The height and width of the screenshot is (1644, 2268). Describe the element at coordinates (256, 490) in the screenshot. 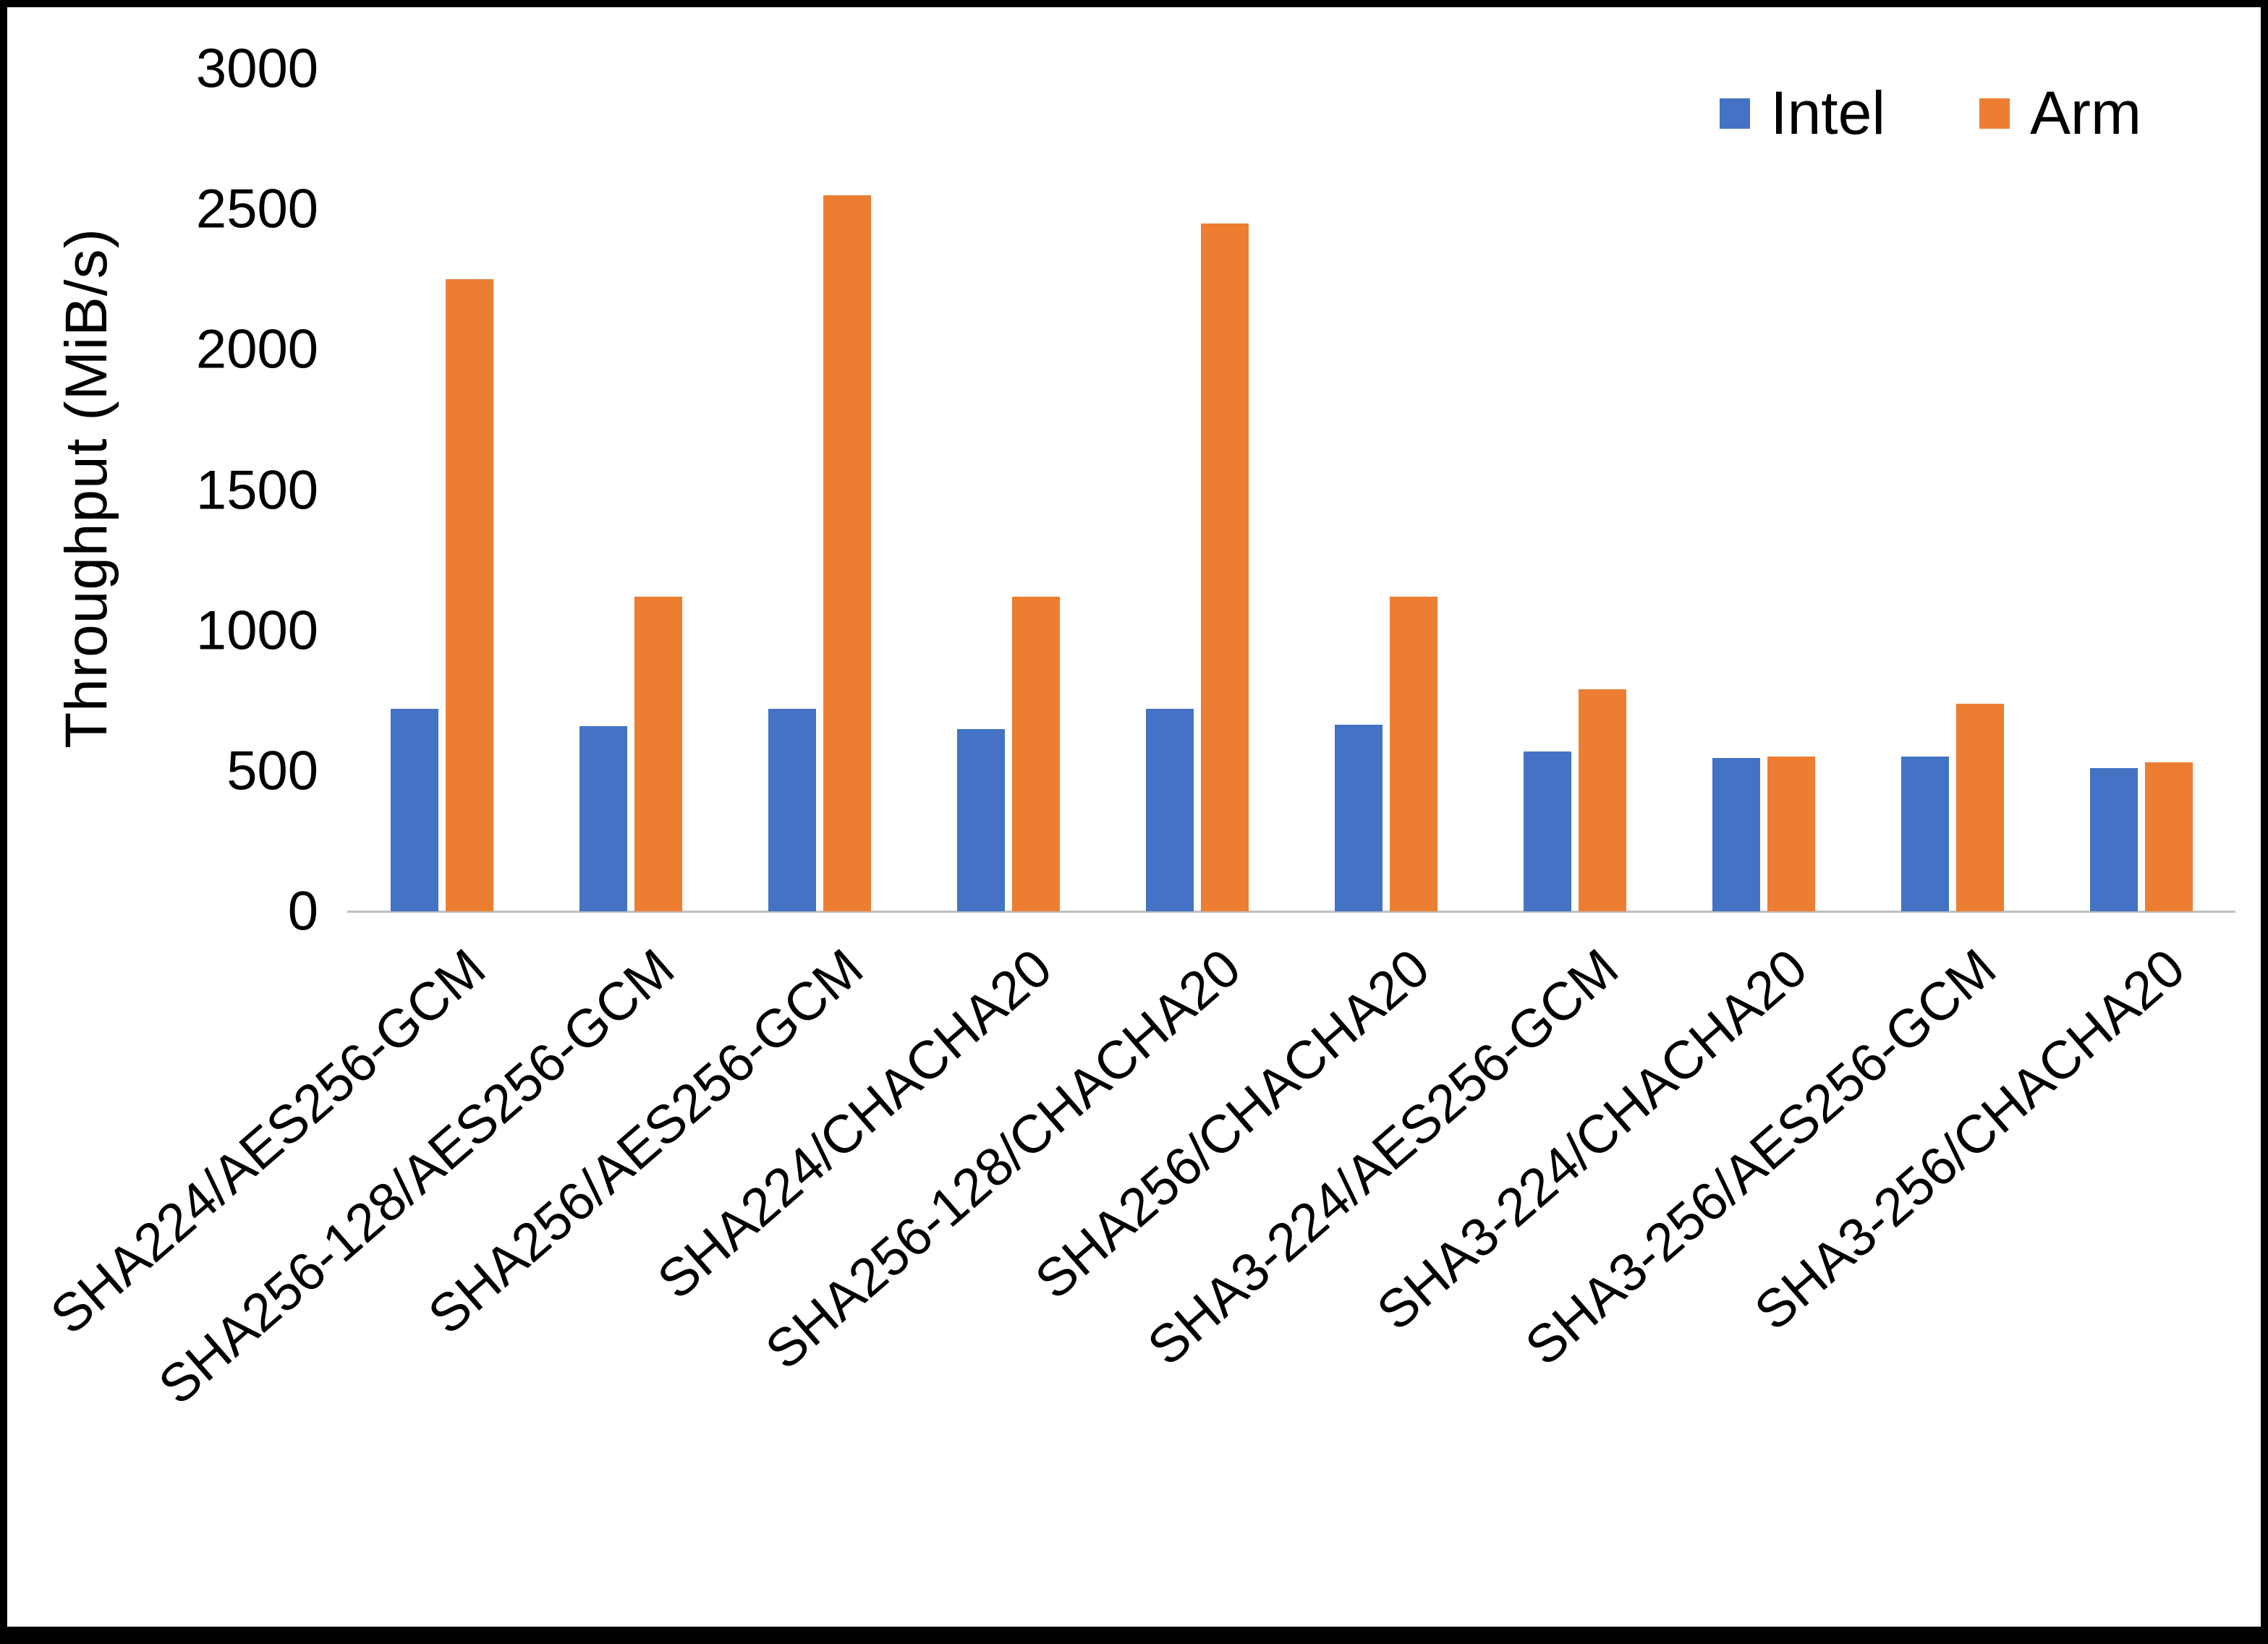

I see `y-tick-label: 1500` at that location.